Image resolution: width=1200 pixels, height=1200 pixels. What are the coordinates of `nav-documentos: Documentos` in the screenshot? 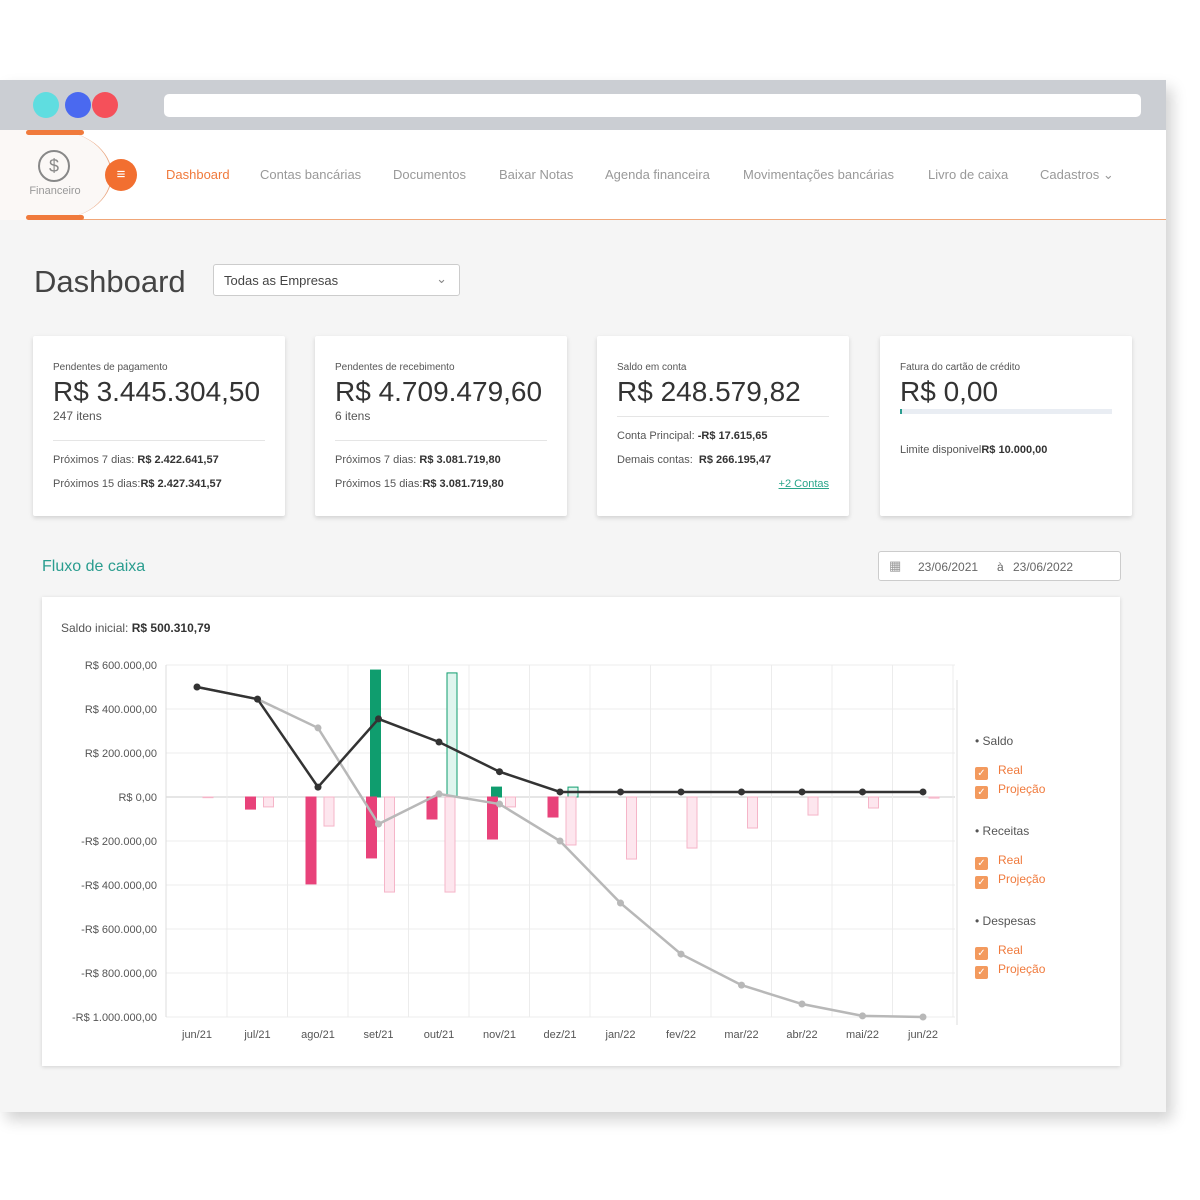 It's located at (429, 174).